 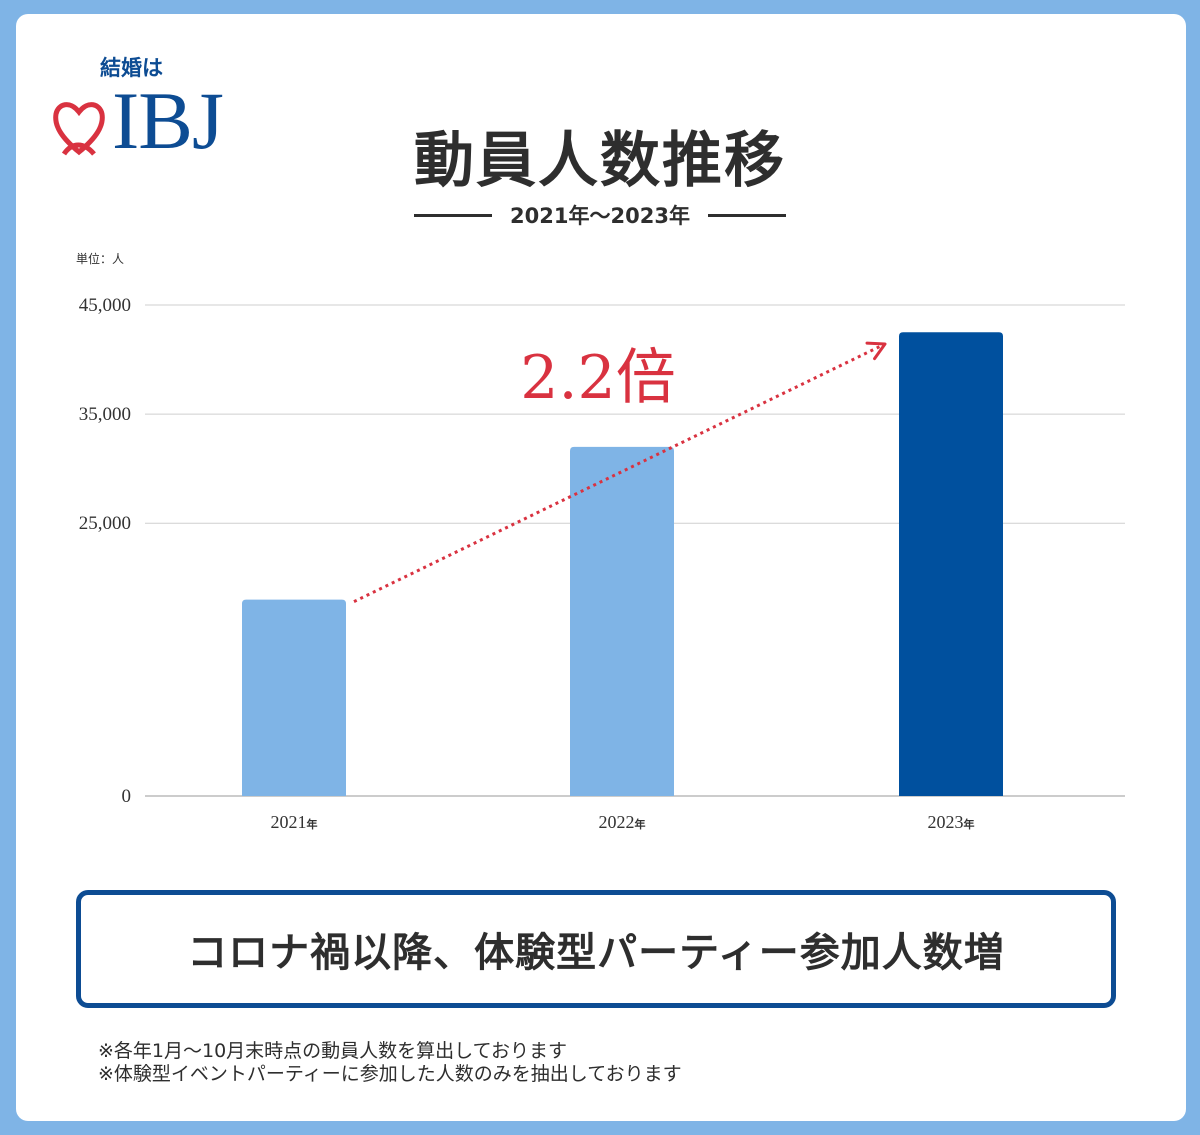 What do you see at coordinates (294, 822) in the screenshot?
I see `x-tick-label: 2021年` at bounding box center [294, 822].